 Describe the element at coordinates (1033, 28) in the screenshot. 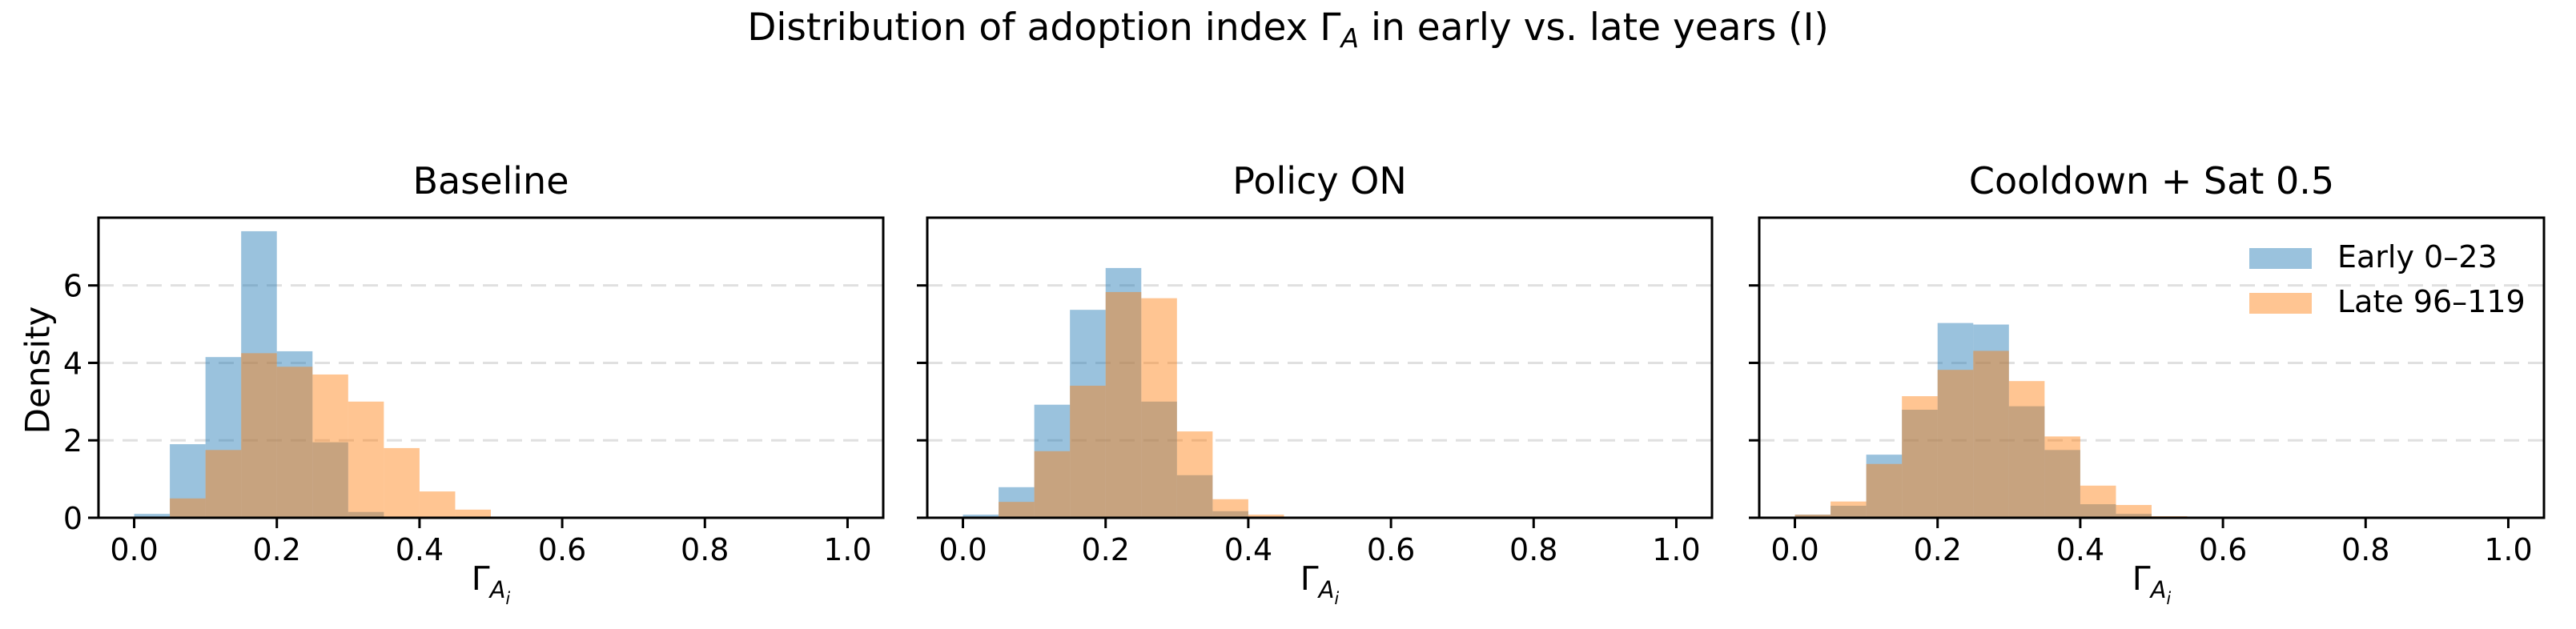

I see `figure-title-text: Distribution of adoption index` at that location.